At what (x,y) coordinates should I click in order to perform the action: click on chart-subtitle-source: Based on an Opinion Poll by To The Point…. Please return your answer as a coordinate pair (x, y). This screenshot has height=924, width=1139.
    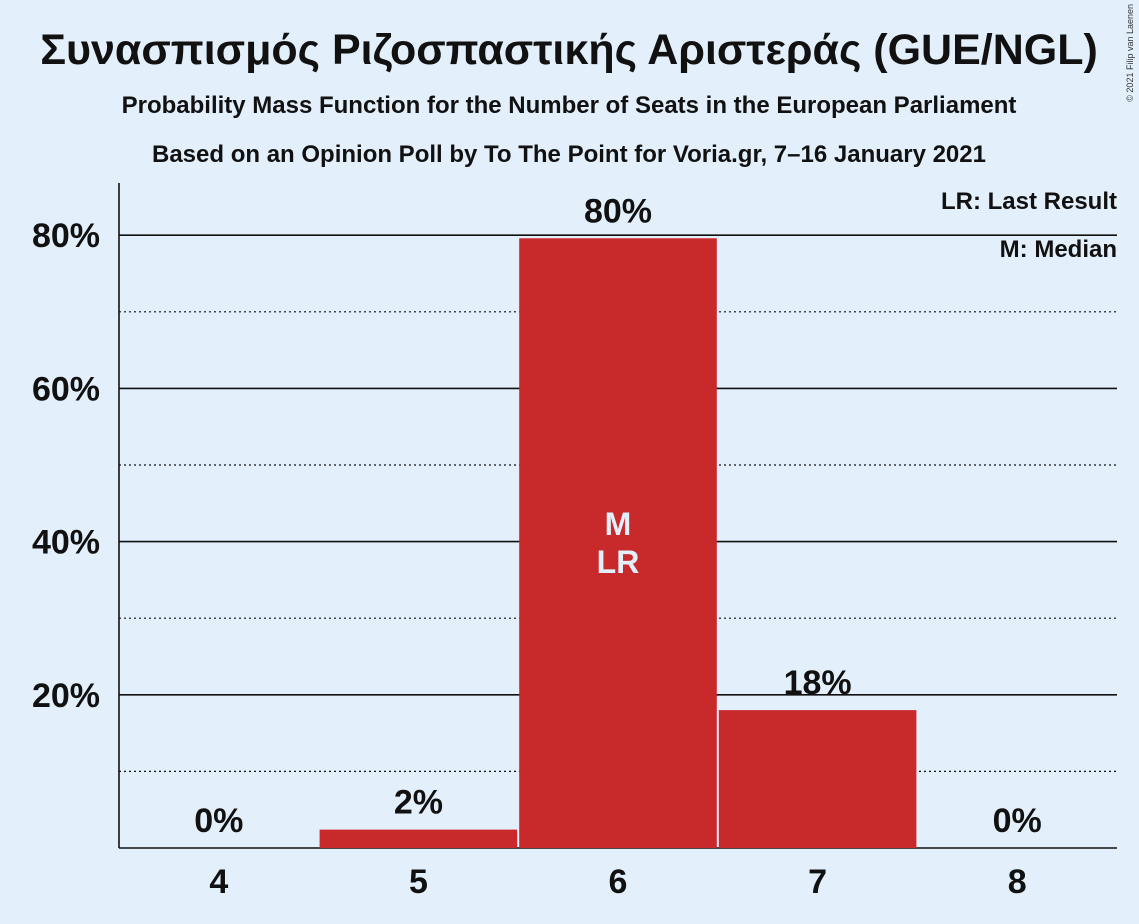
    Looking at the image, I should click on (569, 154).